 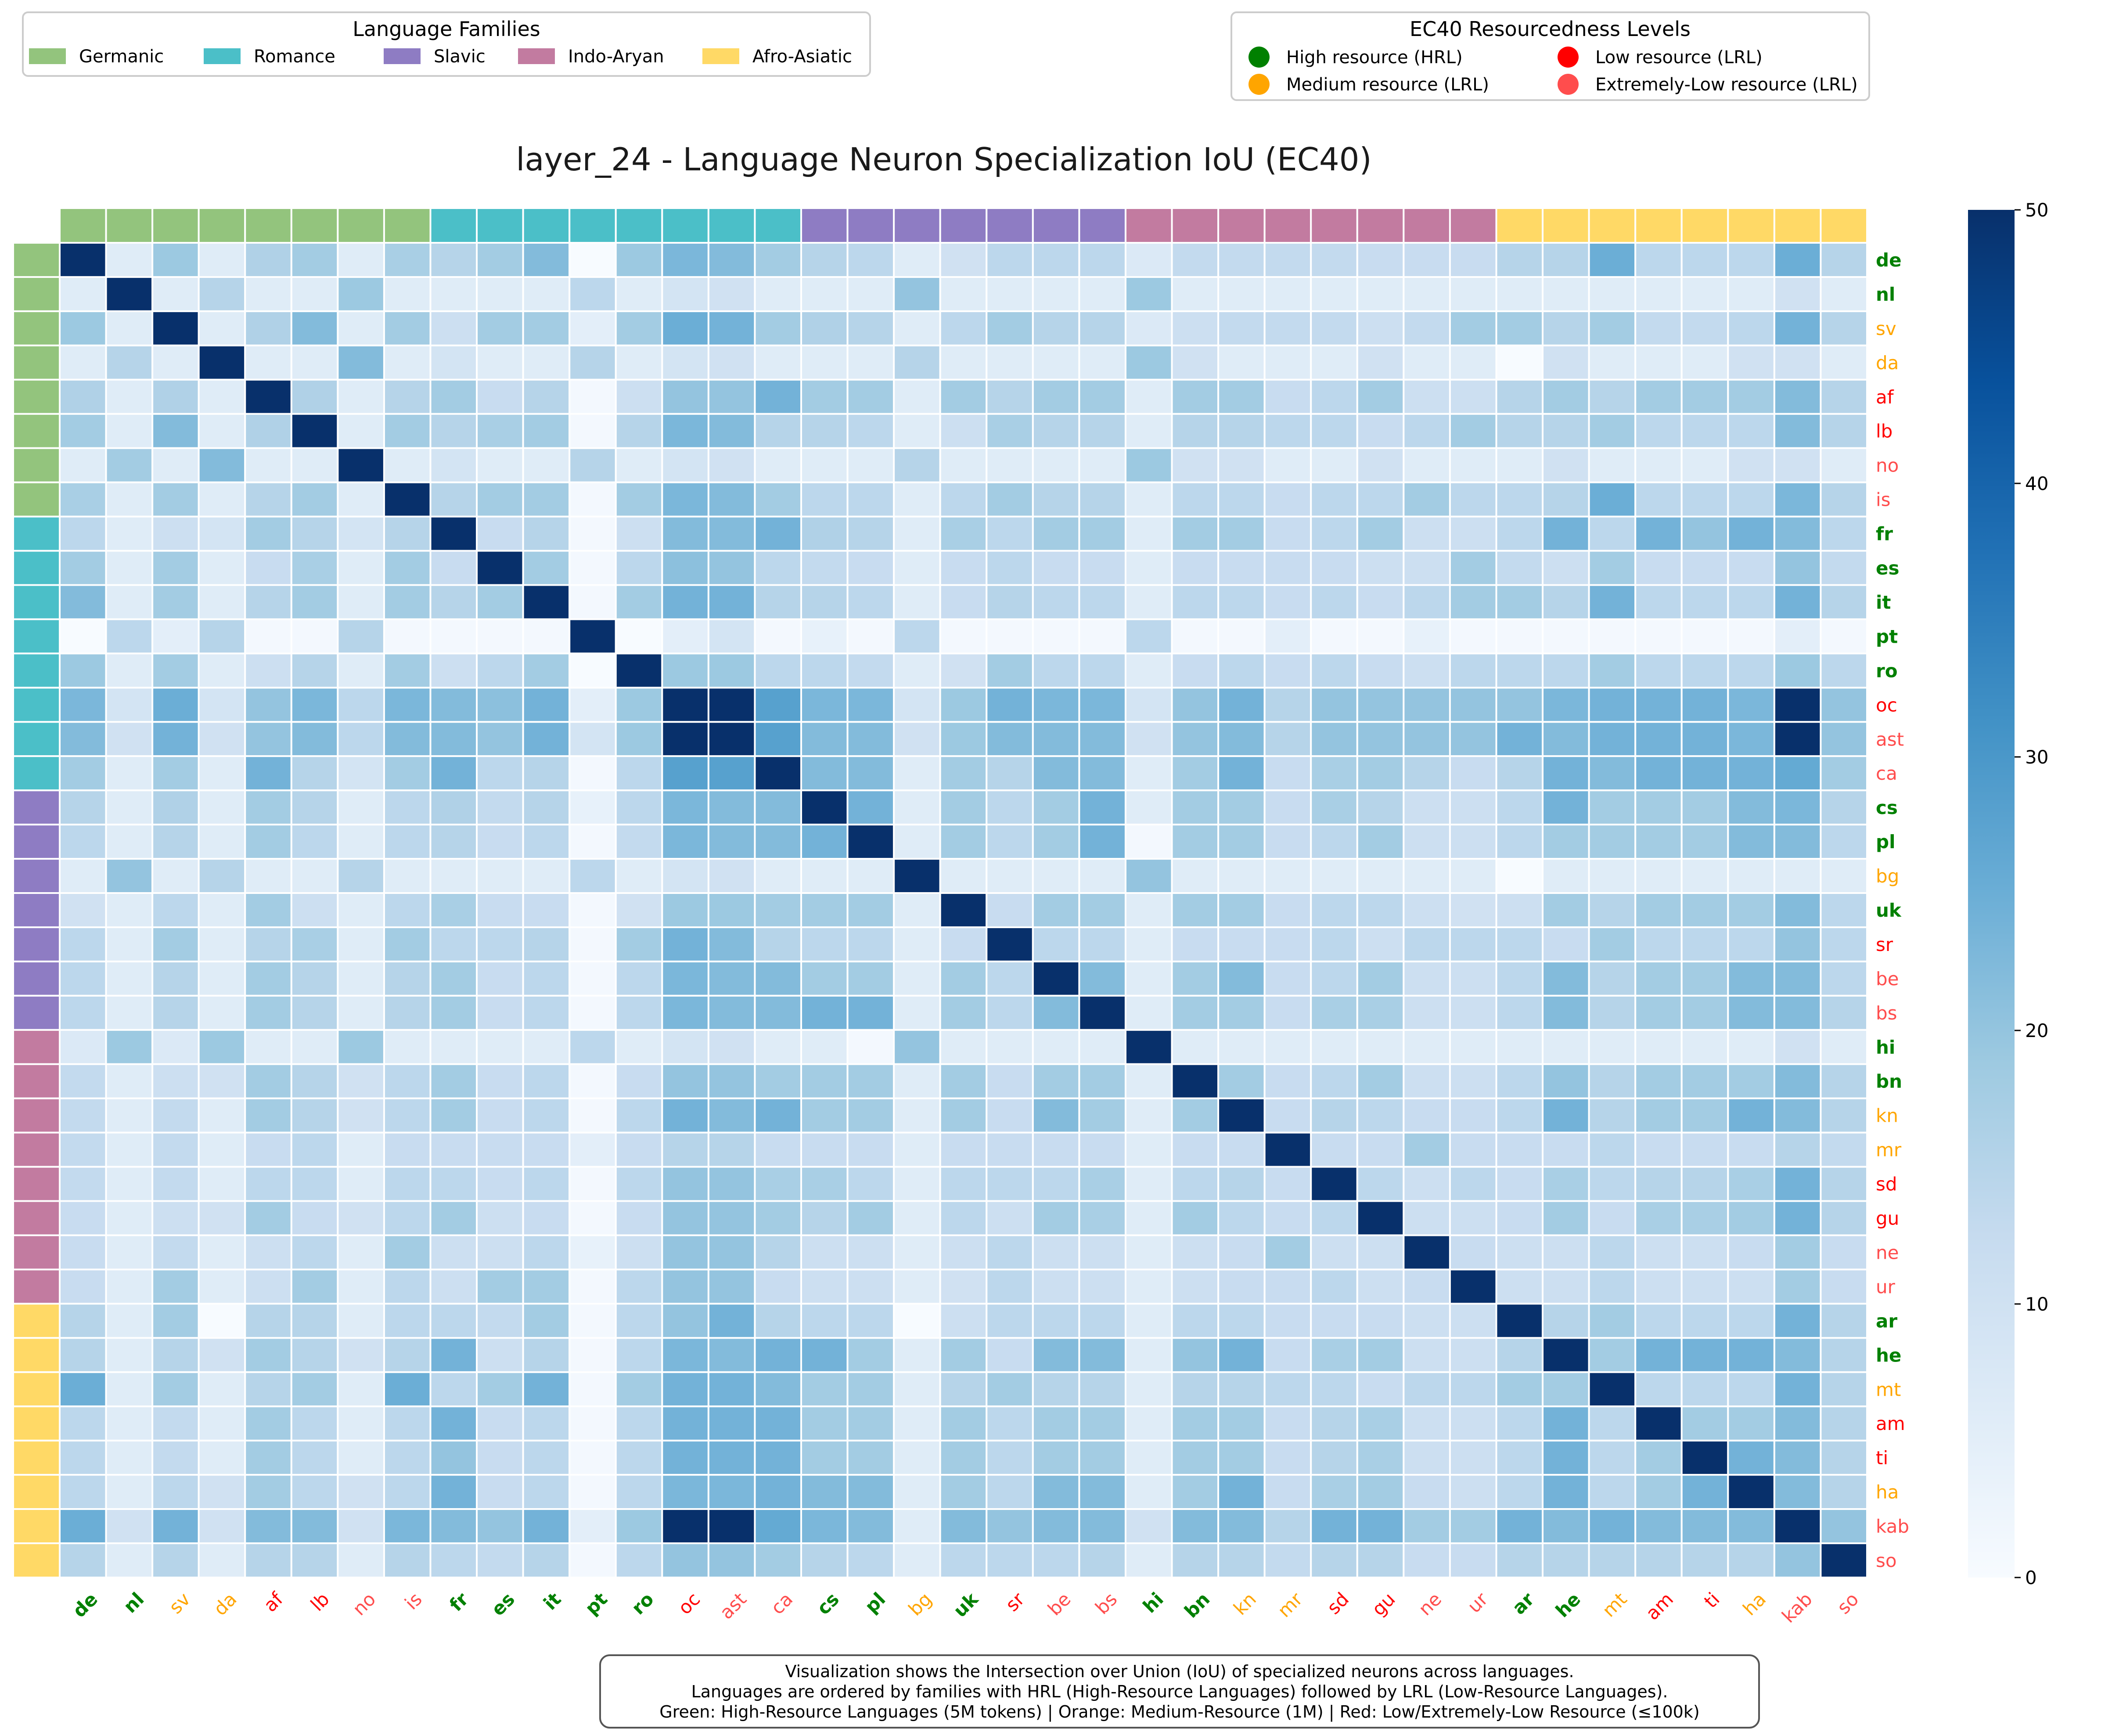 What do you see at coordinates (314, 1321) in the screenshot?
I see `cell-ar-lb` at bounding box center [314, 1321].